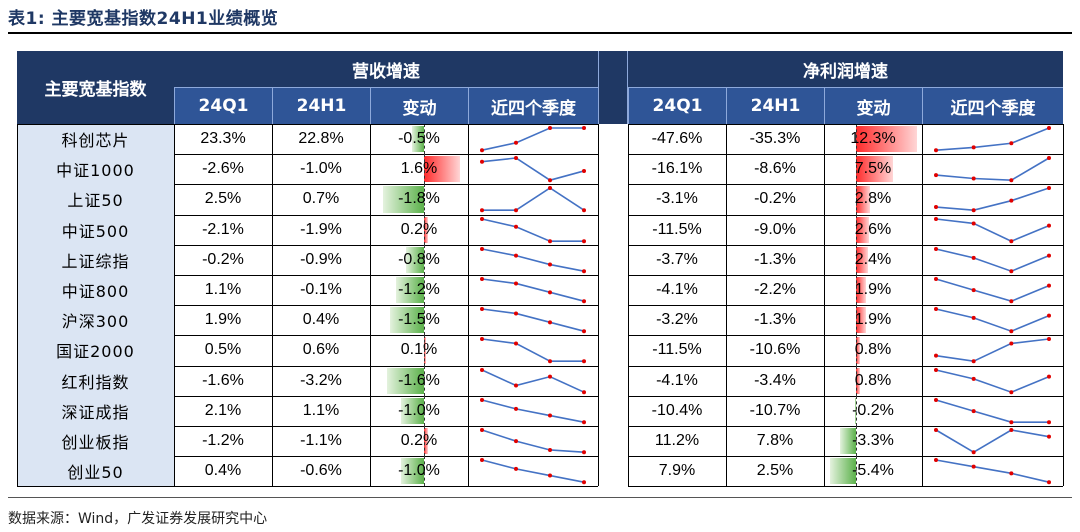 The image size is (1080, 532). Describe the element at coordinates (95, 320) in the screenshot. I see `index-name-cell: 沪深300` at that location.